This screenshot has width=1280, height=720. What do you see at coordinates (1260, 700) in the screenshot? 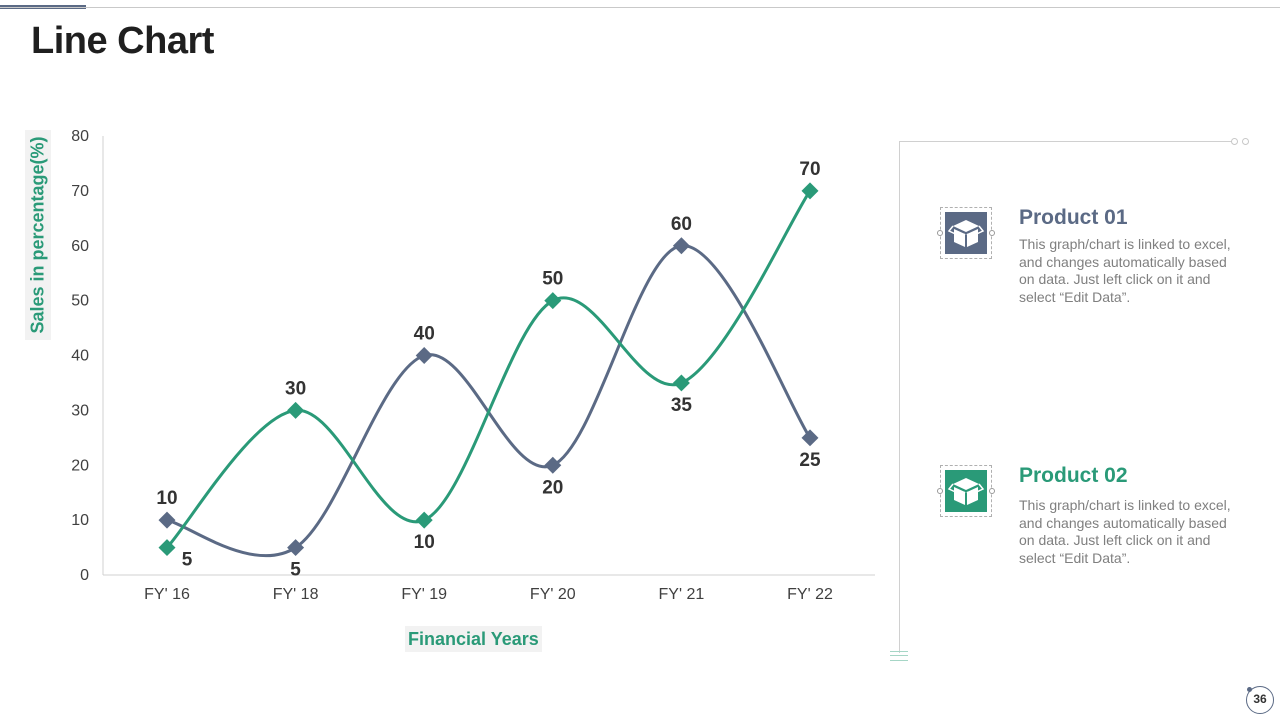
I see `page-number: 36` at bounding box center [1260, 700].